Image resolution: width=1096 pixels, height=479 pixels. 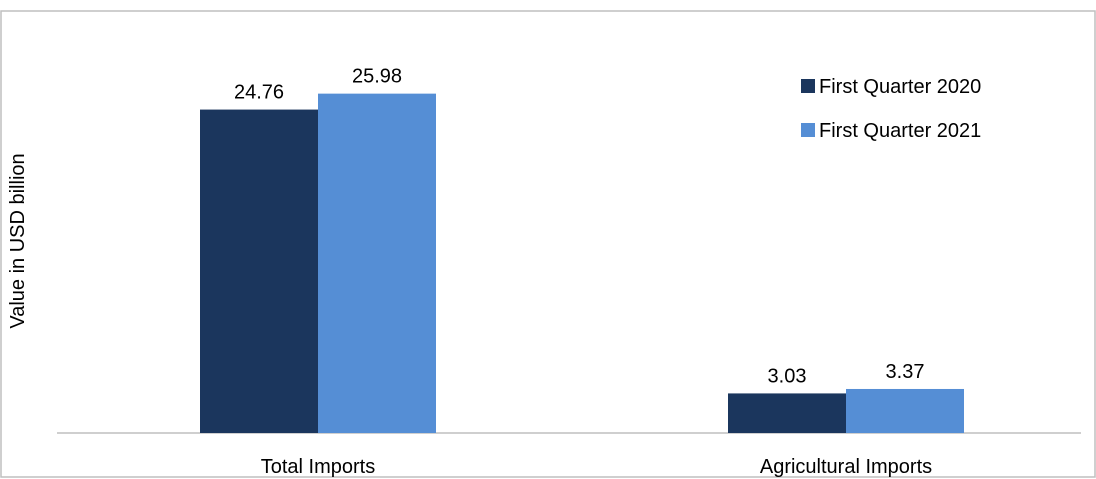 I want to click on legend-swatch-first-quarter-2020, so click(x=808, y=86).